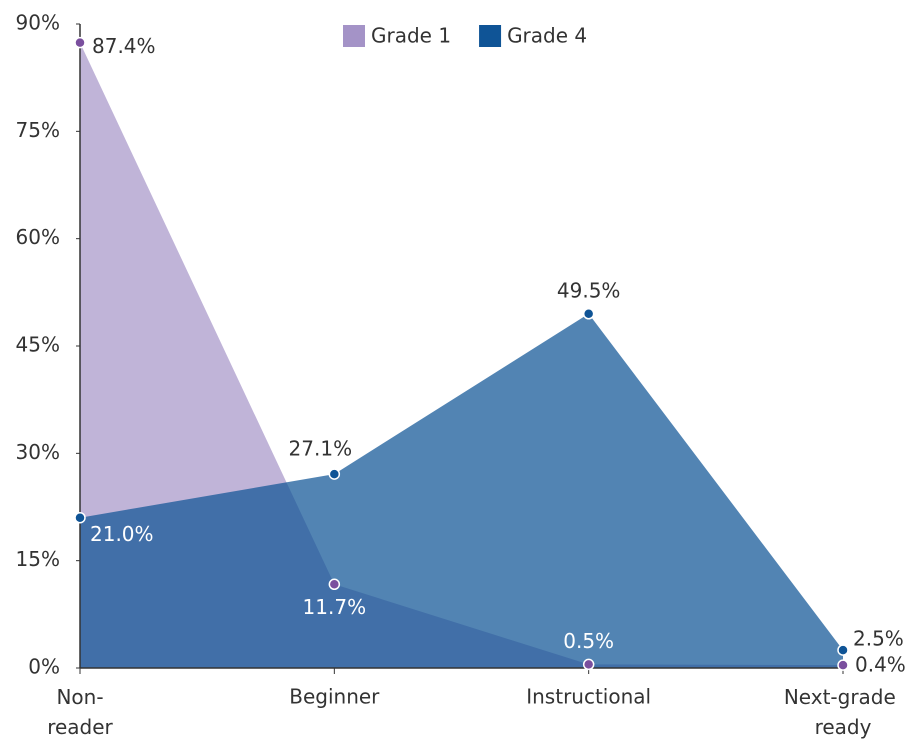 This screenshot has width=914, height=740. Describe the element at coordinates (334, 697) in the screenshot. I see `x-tick-label: Beginner` at that location.